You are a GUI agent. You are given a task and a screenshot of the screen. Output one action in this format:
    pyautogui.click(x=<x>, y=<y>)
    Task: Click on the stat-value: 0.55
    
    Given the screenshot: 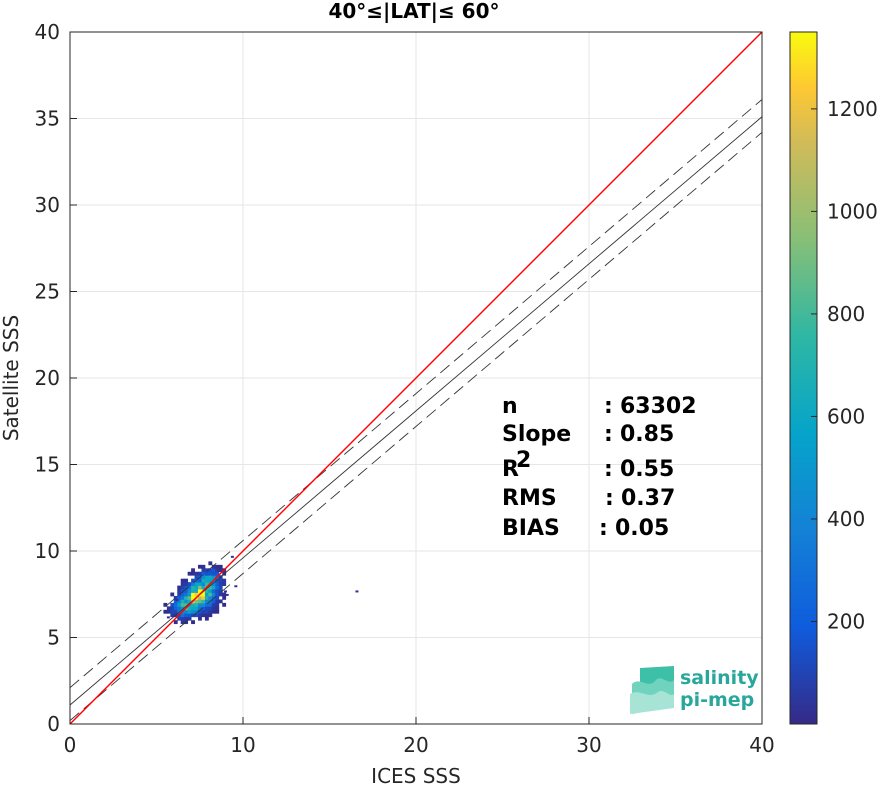 What is the action you would take?
    pyautogui.click(x=647, y=469)
    